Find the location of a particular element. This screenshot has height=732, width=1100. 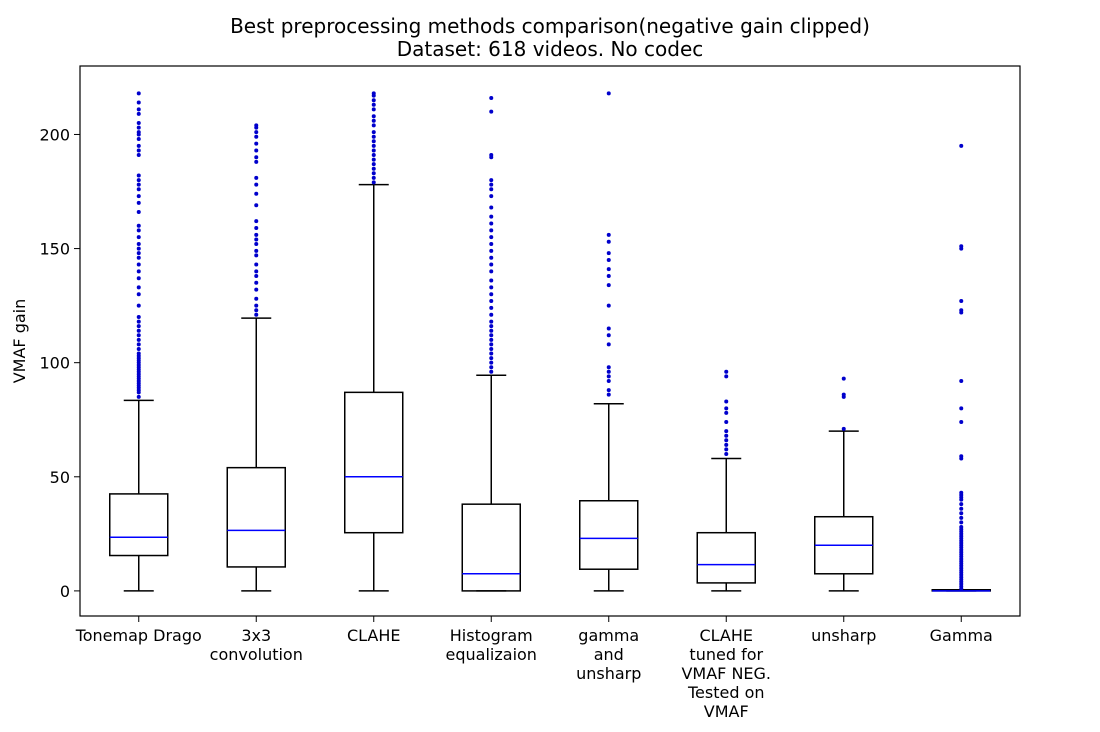

x-tick-label-line: Tonemap Drago is located at coordinates (138, 635).